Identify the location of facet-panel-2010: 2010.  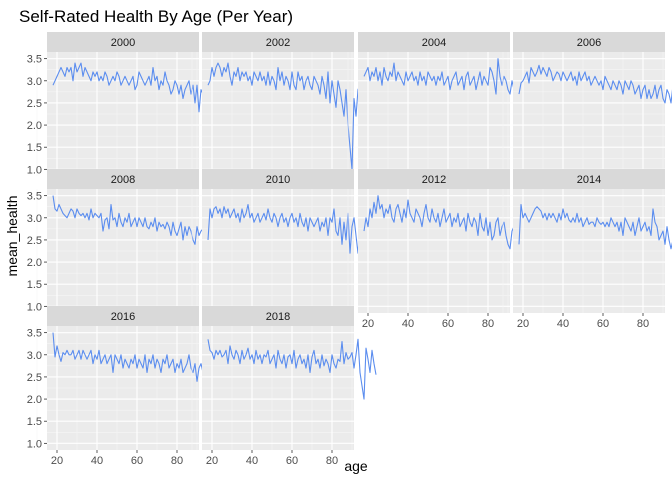
(284, 241).